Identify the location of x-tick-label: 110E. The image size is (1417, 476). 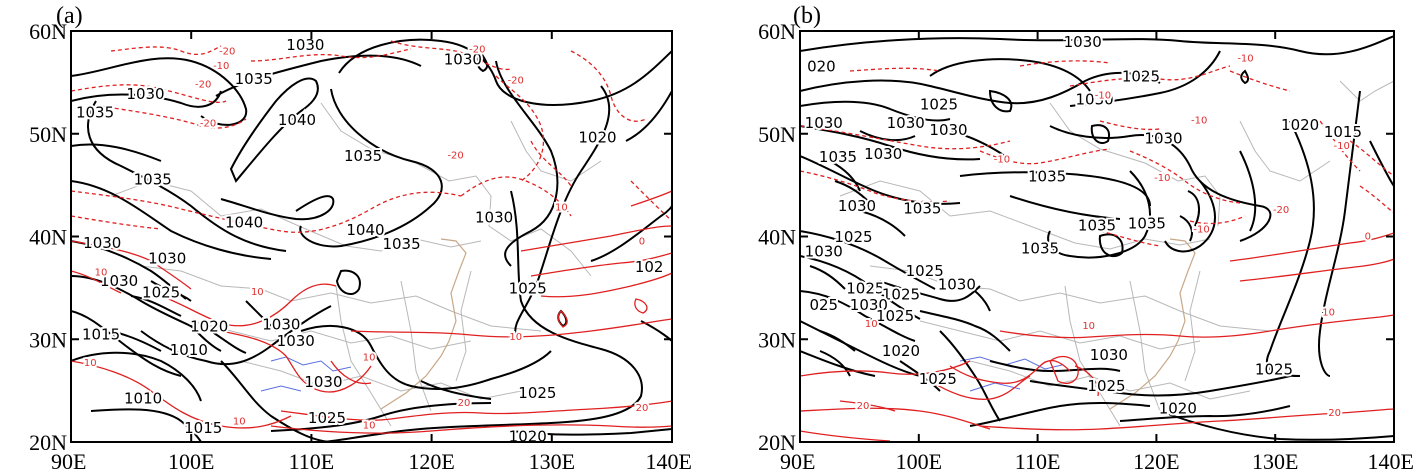
(1038, 461).